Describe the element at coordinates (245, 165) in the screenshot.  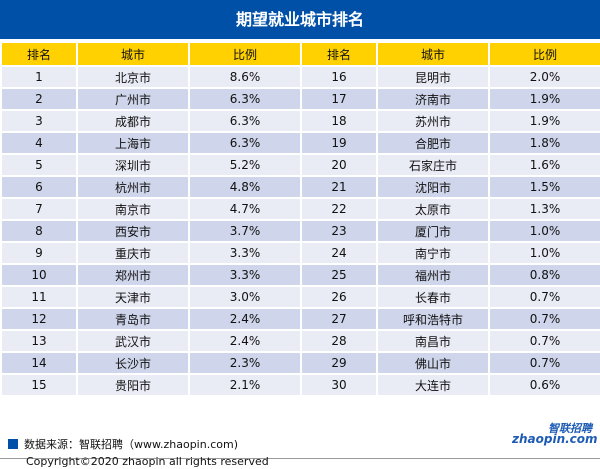
I see `cell-ratio: 5.2%` at that location.